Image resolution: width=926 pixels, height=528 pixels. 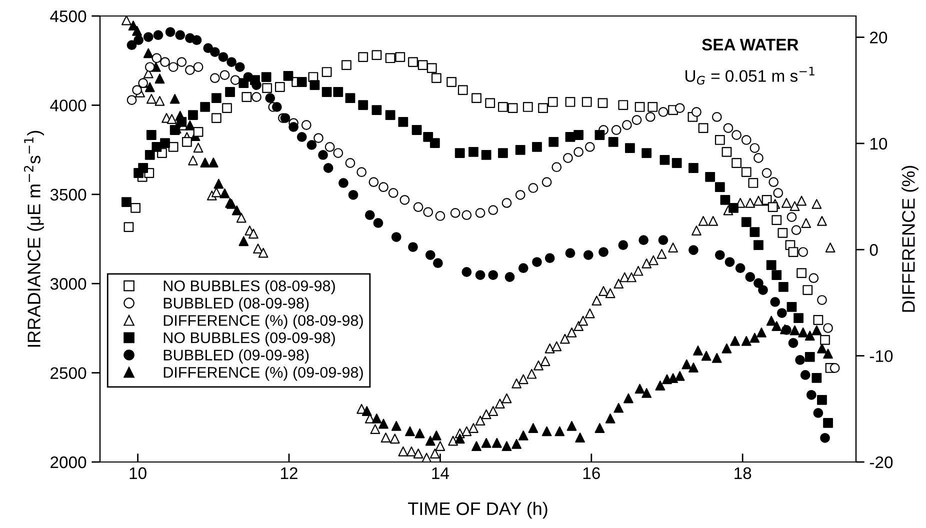 What do you see at coordinates (236, 356) in the screenshot?
I see `legend-label: BUBBLED (09-09-98)` at bounding box center [236, 356].